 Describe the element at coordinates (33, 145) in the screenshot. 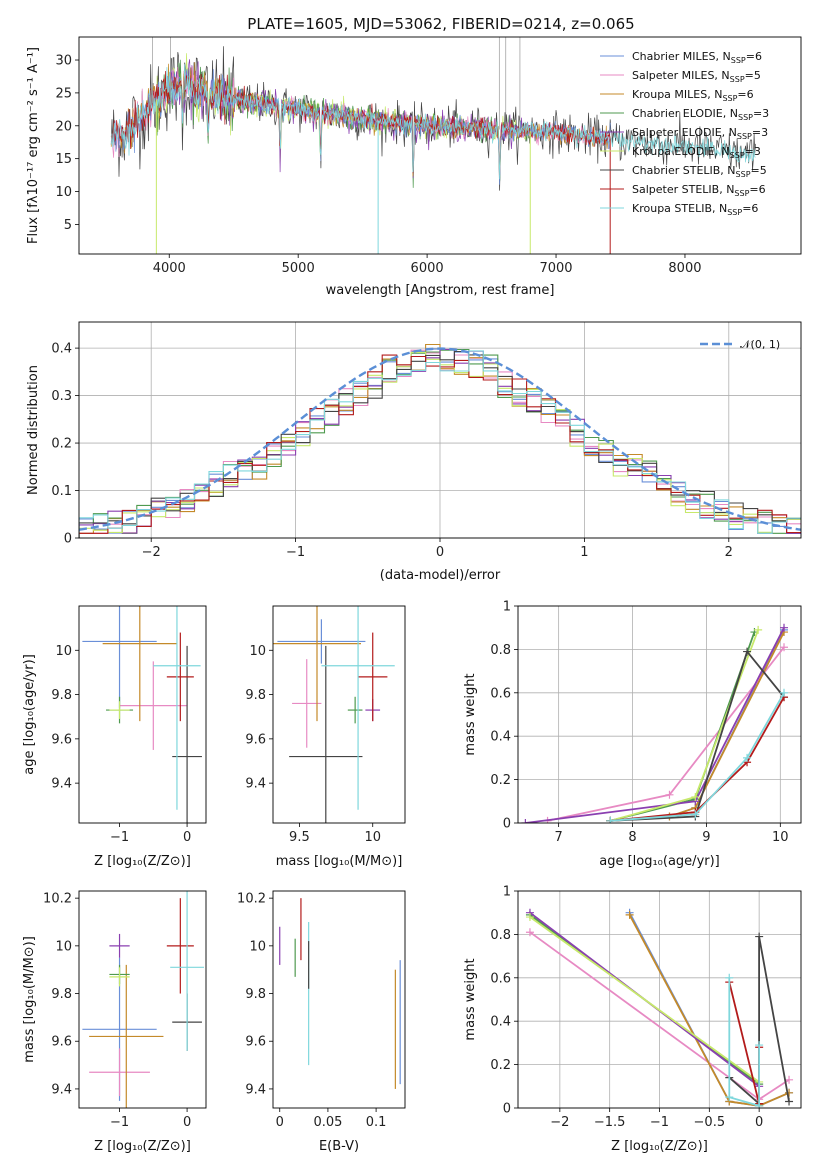

I see `y-axis-label: Flux [fλ10⁻¹⁷ erg cm⁻² s⁻¹ A⁻¹]` at that location.